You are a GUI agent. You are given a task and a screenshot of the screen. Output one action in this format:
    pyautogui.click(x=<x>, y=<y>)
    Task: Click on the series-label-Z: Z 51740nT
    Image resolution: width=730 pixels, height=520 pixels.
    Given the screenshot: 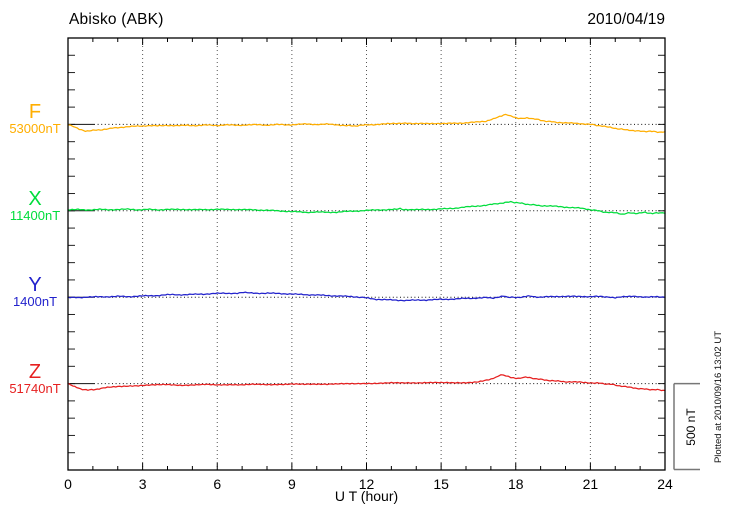 What is the action you would take?
    pyautogui.click(x=35, y=378)
    